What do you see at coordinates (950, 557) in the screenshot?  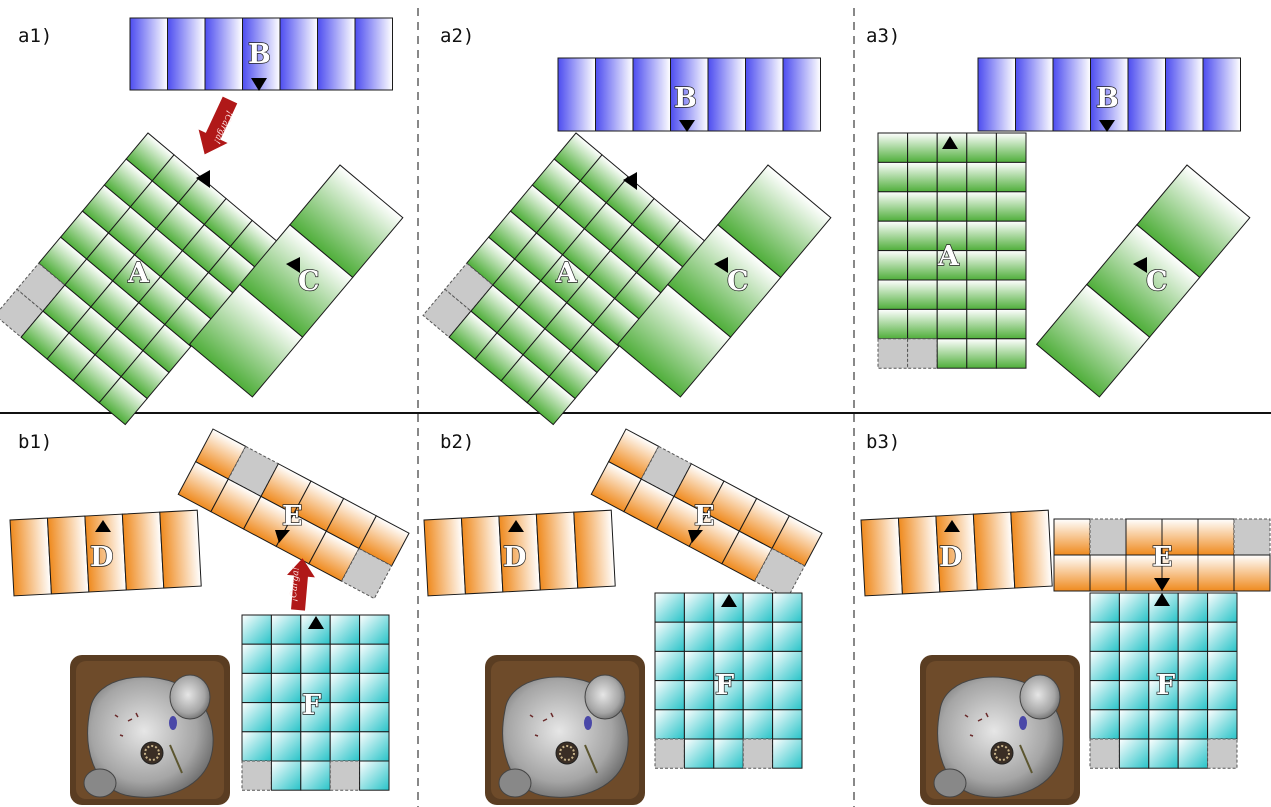 I see `piece-label-d: D` at bounding box center [950, 557].